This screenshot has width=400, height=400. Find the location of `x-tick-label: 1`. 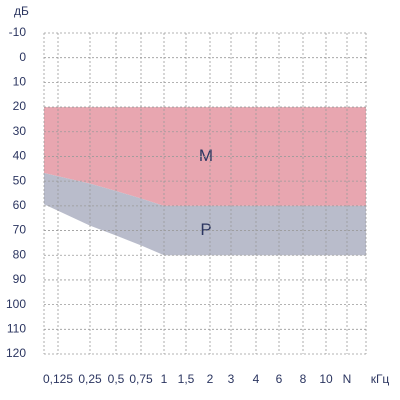

x-tick-label: 1 is located at coordinates (164, 379).